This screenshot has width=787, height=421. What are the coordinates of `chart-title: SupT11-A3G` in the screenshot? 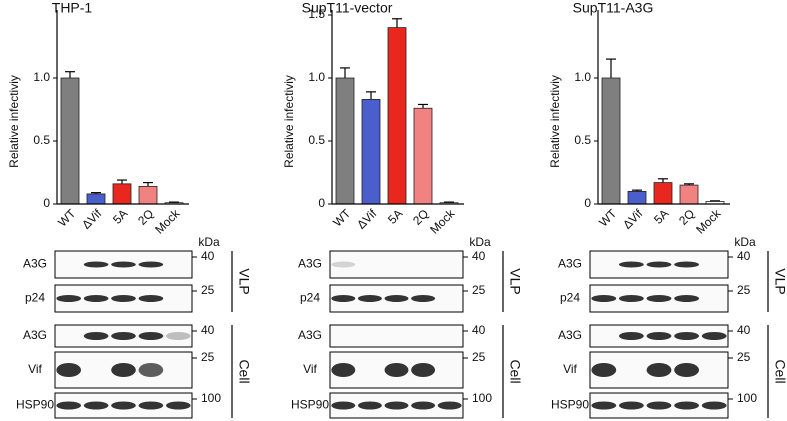 It's located at (613, 8).